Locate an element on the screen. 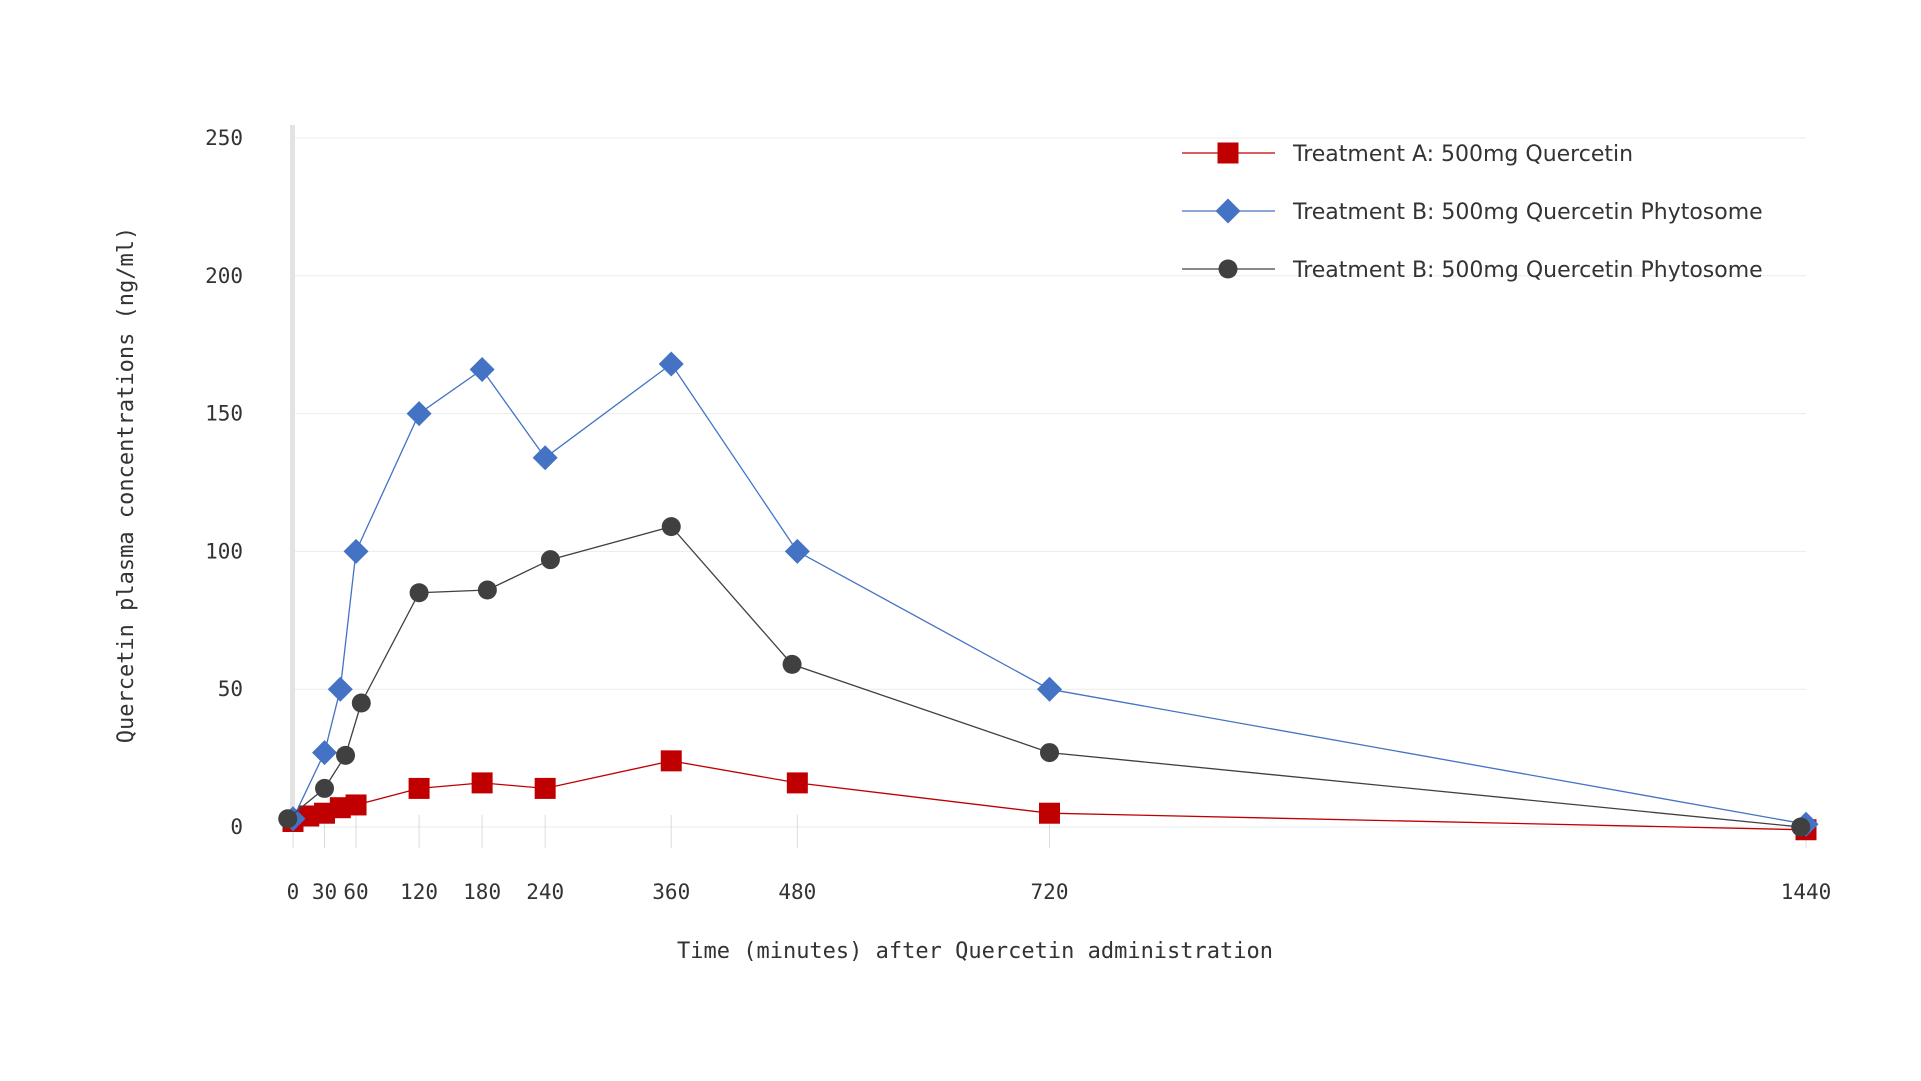 Image resolution: width=1921 pixels, height=1081 pixels. x-tick-label: 1440 is located at coordinates (1806, 892).